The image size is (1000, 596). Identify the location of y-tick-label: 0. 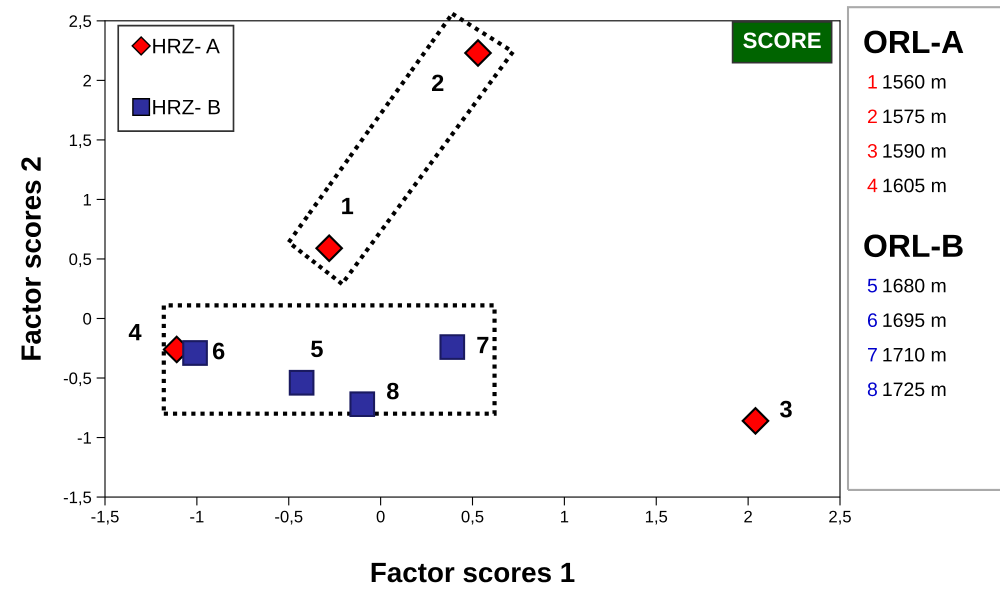
(87, 318).